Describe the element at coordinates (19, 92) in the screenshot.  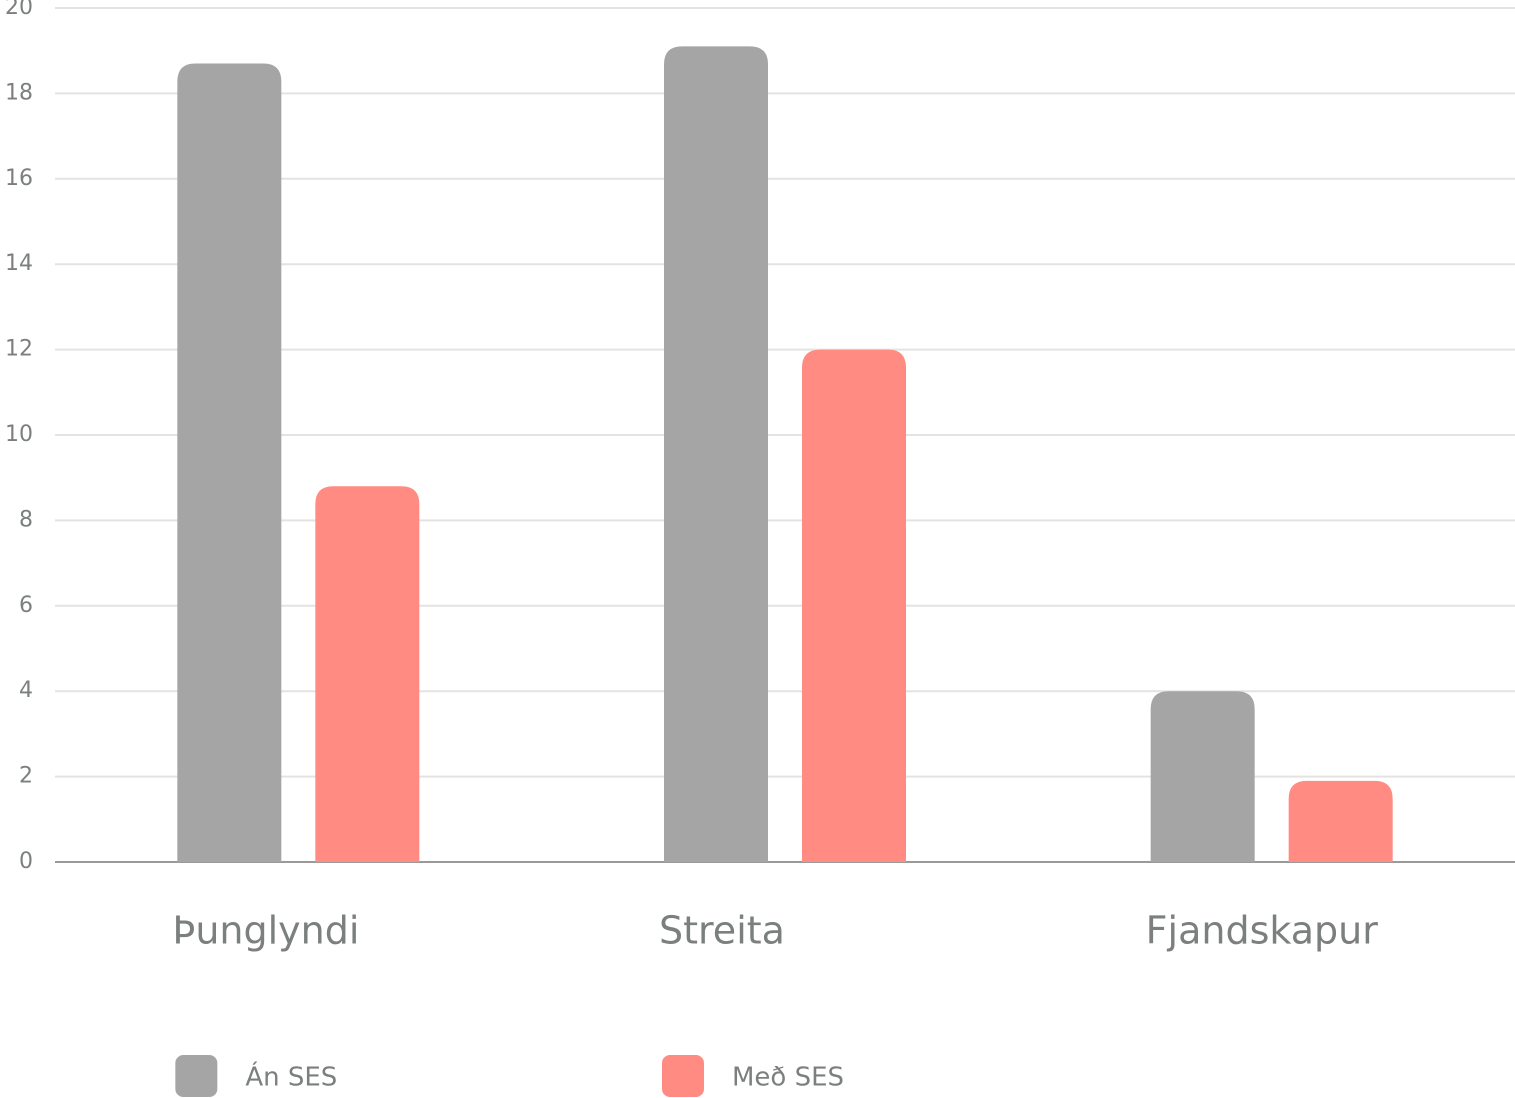
I see `y-tick-label: 18` at that location.